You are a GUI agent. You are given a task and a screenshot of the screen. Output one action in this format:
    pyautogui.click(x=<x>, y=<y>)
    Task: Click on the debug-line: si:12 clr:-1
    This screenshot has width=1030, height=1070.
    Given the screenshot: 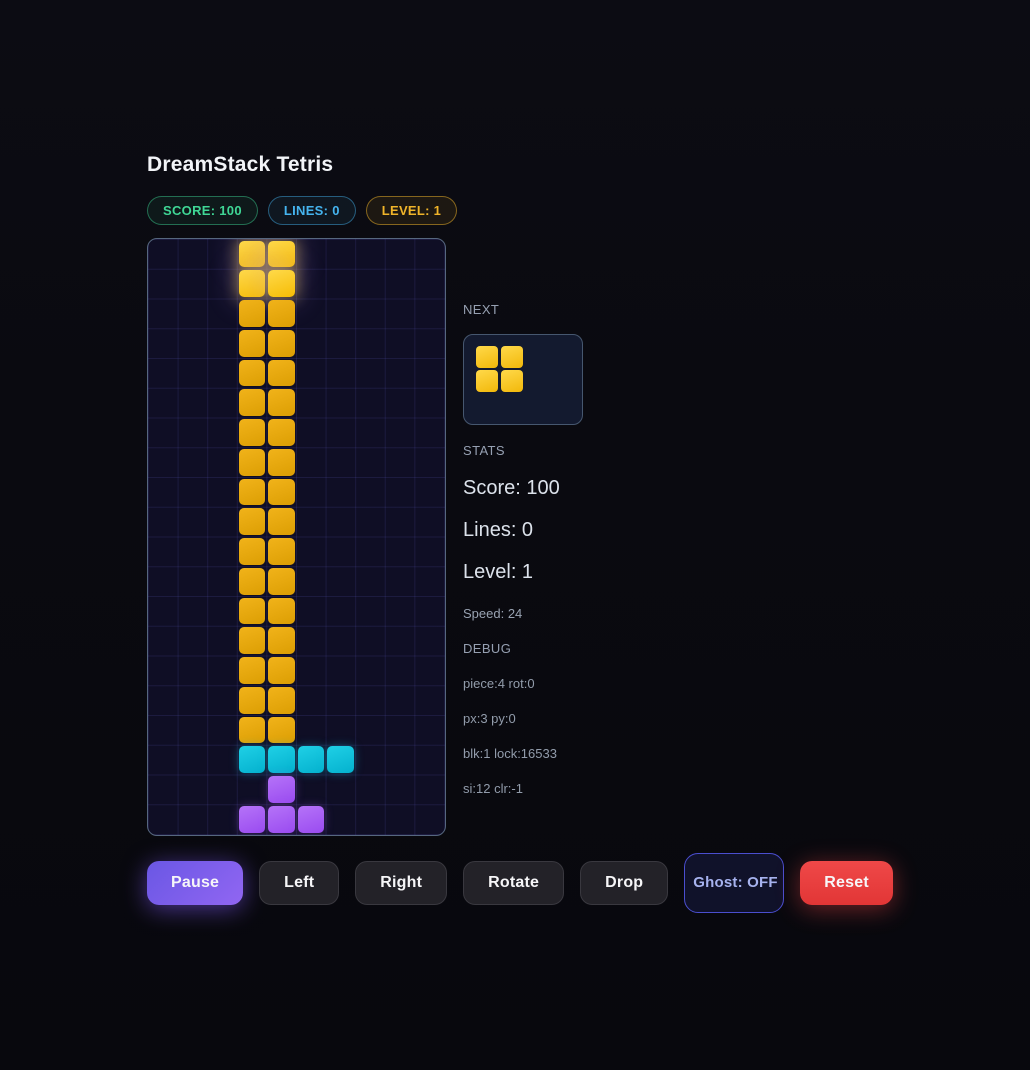 What is the action you would take?
    pyautogui.click(x=493, y=788)
    